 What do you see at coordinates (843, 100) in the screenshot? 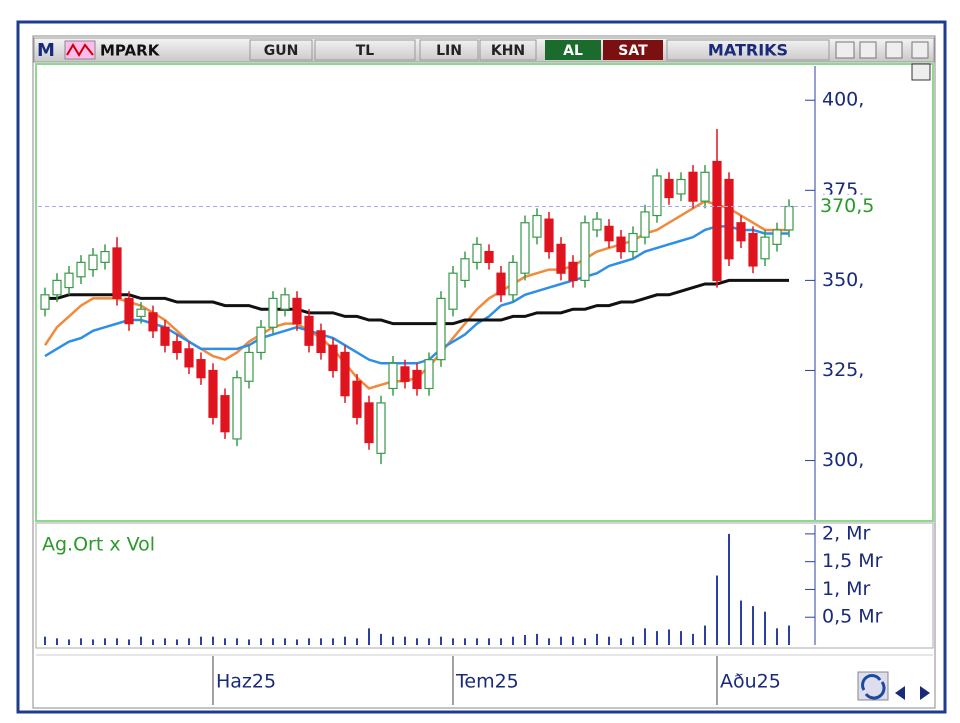
I see `y-tick-label: 400,` at bounding box center [843, 100].